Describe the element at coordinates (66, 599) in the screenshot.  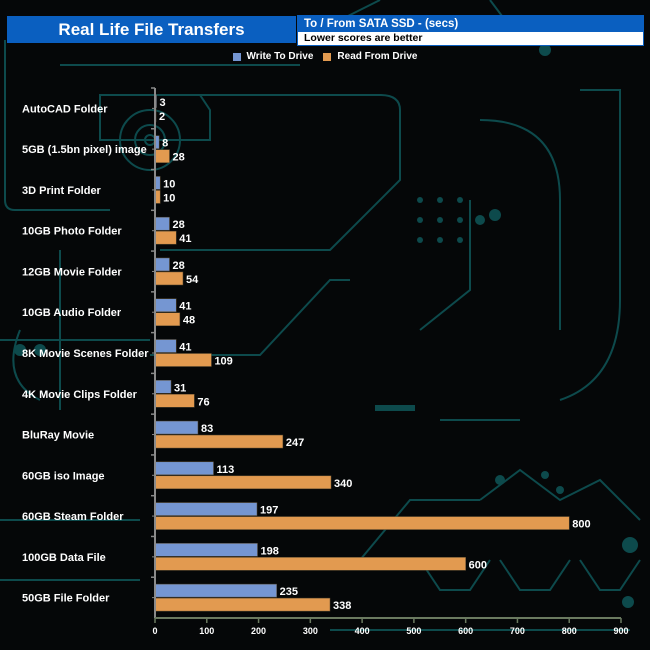
I see `category-label: 50GB File Folder` at that location.